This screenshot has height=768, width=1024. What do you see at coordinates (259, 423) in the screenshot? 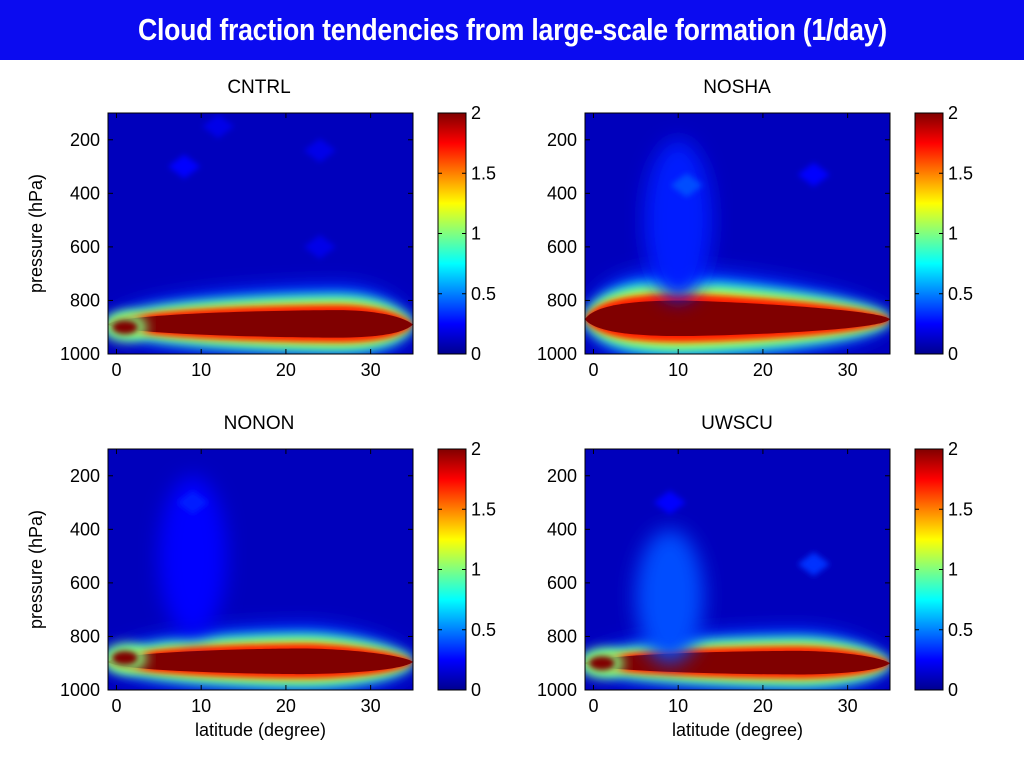
I see `panel-title: NONON` at bounding box center [259, 423].